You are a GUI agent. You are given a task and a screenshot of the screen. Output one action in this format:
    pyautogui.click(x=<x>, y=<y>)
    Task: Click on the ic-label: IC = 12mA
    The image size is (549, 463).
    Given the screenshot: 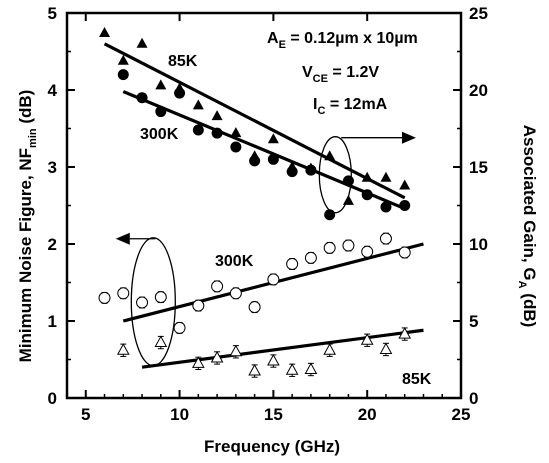 What is the action you would take?
    pyautogui.click(x=350, y=106)
    